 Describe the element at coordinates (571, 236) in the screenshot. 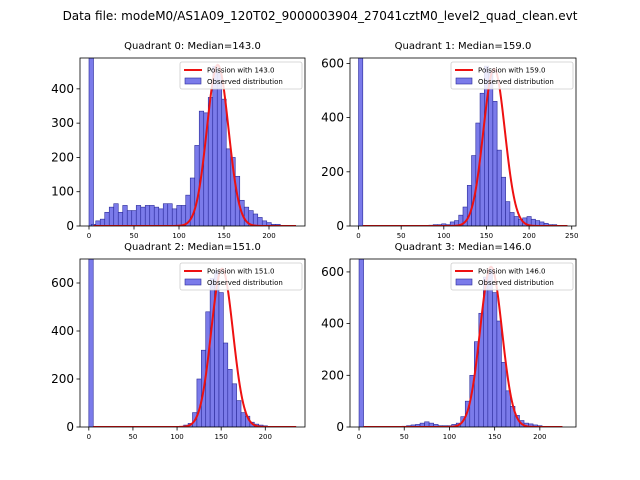

I see `x-tick-label: 250` at that location.